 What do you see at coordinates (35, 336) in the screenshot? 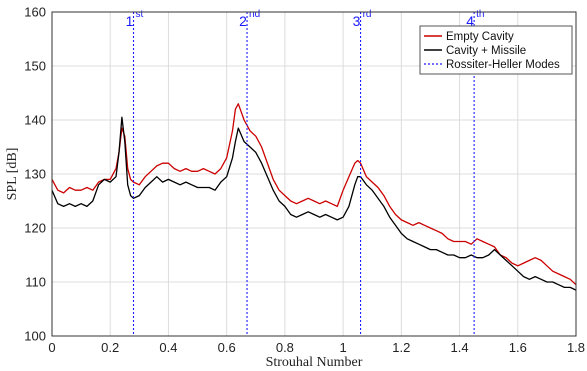
I see `y-tick-label: 100` at bounding box center [35, 336].